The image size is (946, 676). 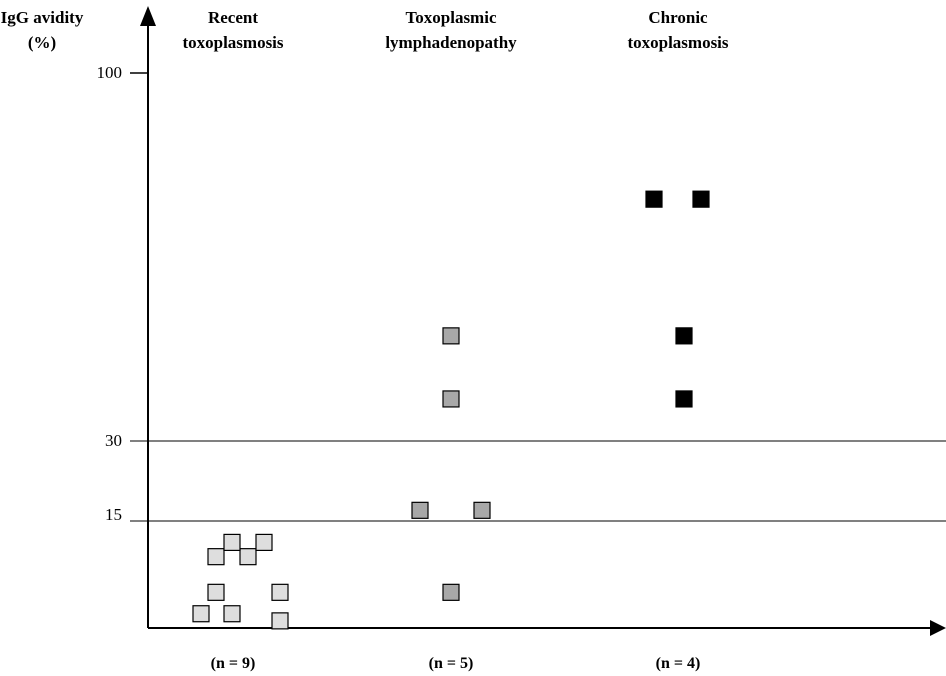 What do you see at coordinates (110, 72) in the screenshot?
I see `y-tick-100: 100` at bounding box center [110, 72].